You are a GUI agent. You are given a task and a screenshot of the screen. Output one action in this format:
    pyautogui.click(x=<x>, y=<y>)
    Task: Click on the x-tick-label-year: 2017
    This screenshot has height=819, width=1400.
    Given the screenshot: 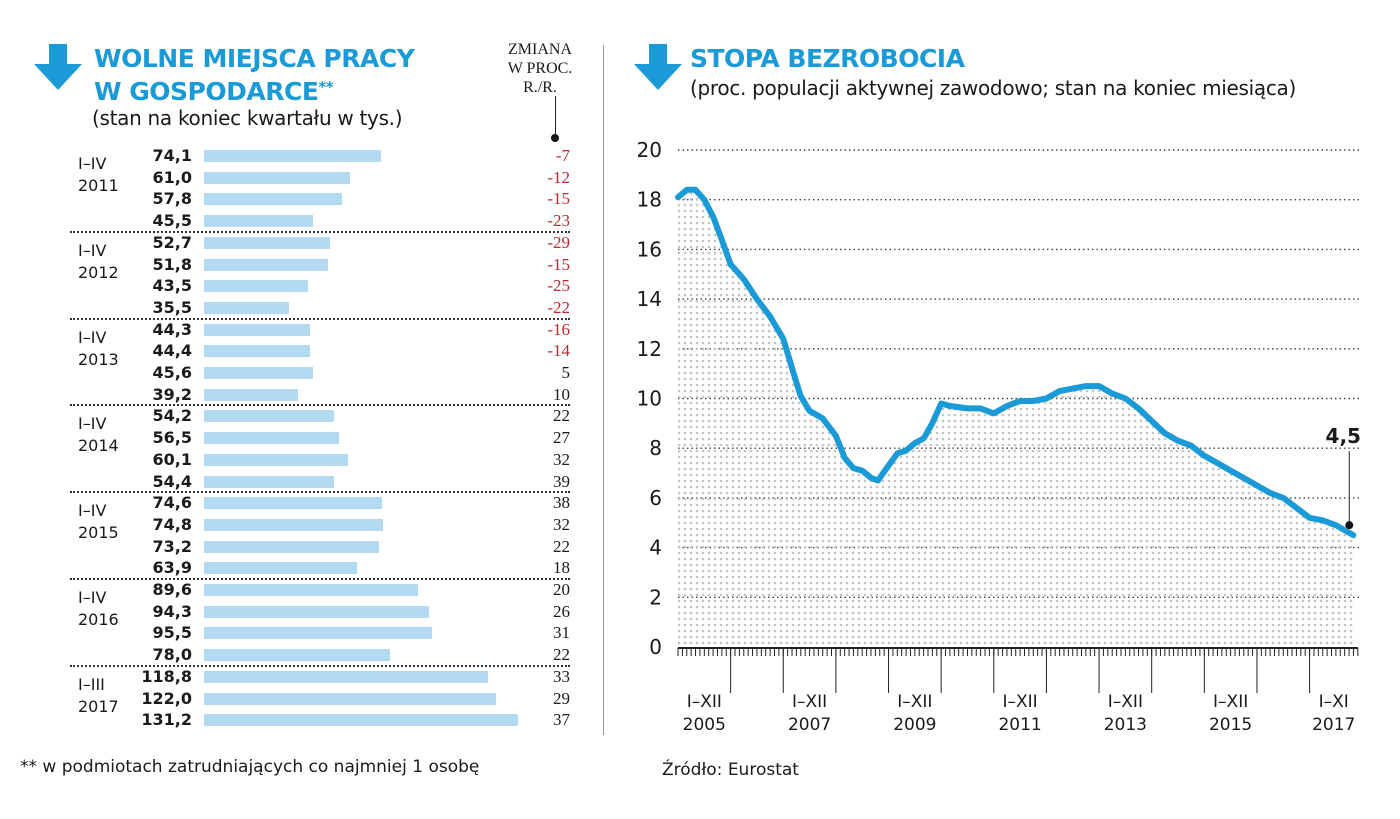 What is the action you would take?
    pyautogui.click(x=1333, y=725)
    